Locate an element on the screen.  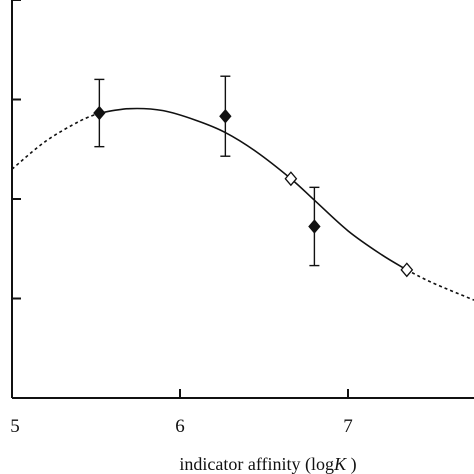
x-axis-title: indicator affinity (logK ) is located at coordinates (267, 464).